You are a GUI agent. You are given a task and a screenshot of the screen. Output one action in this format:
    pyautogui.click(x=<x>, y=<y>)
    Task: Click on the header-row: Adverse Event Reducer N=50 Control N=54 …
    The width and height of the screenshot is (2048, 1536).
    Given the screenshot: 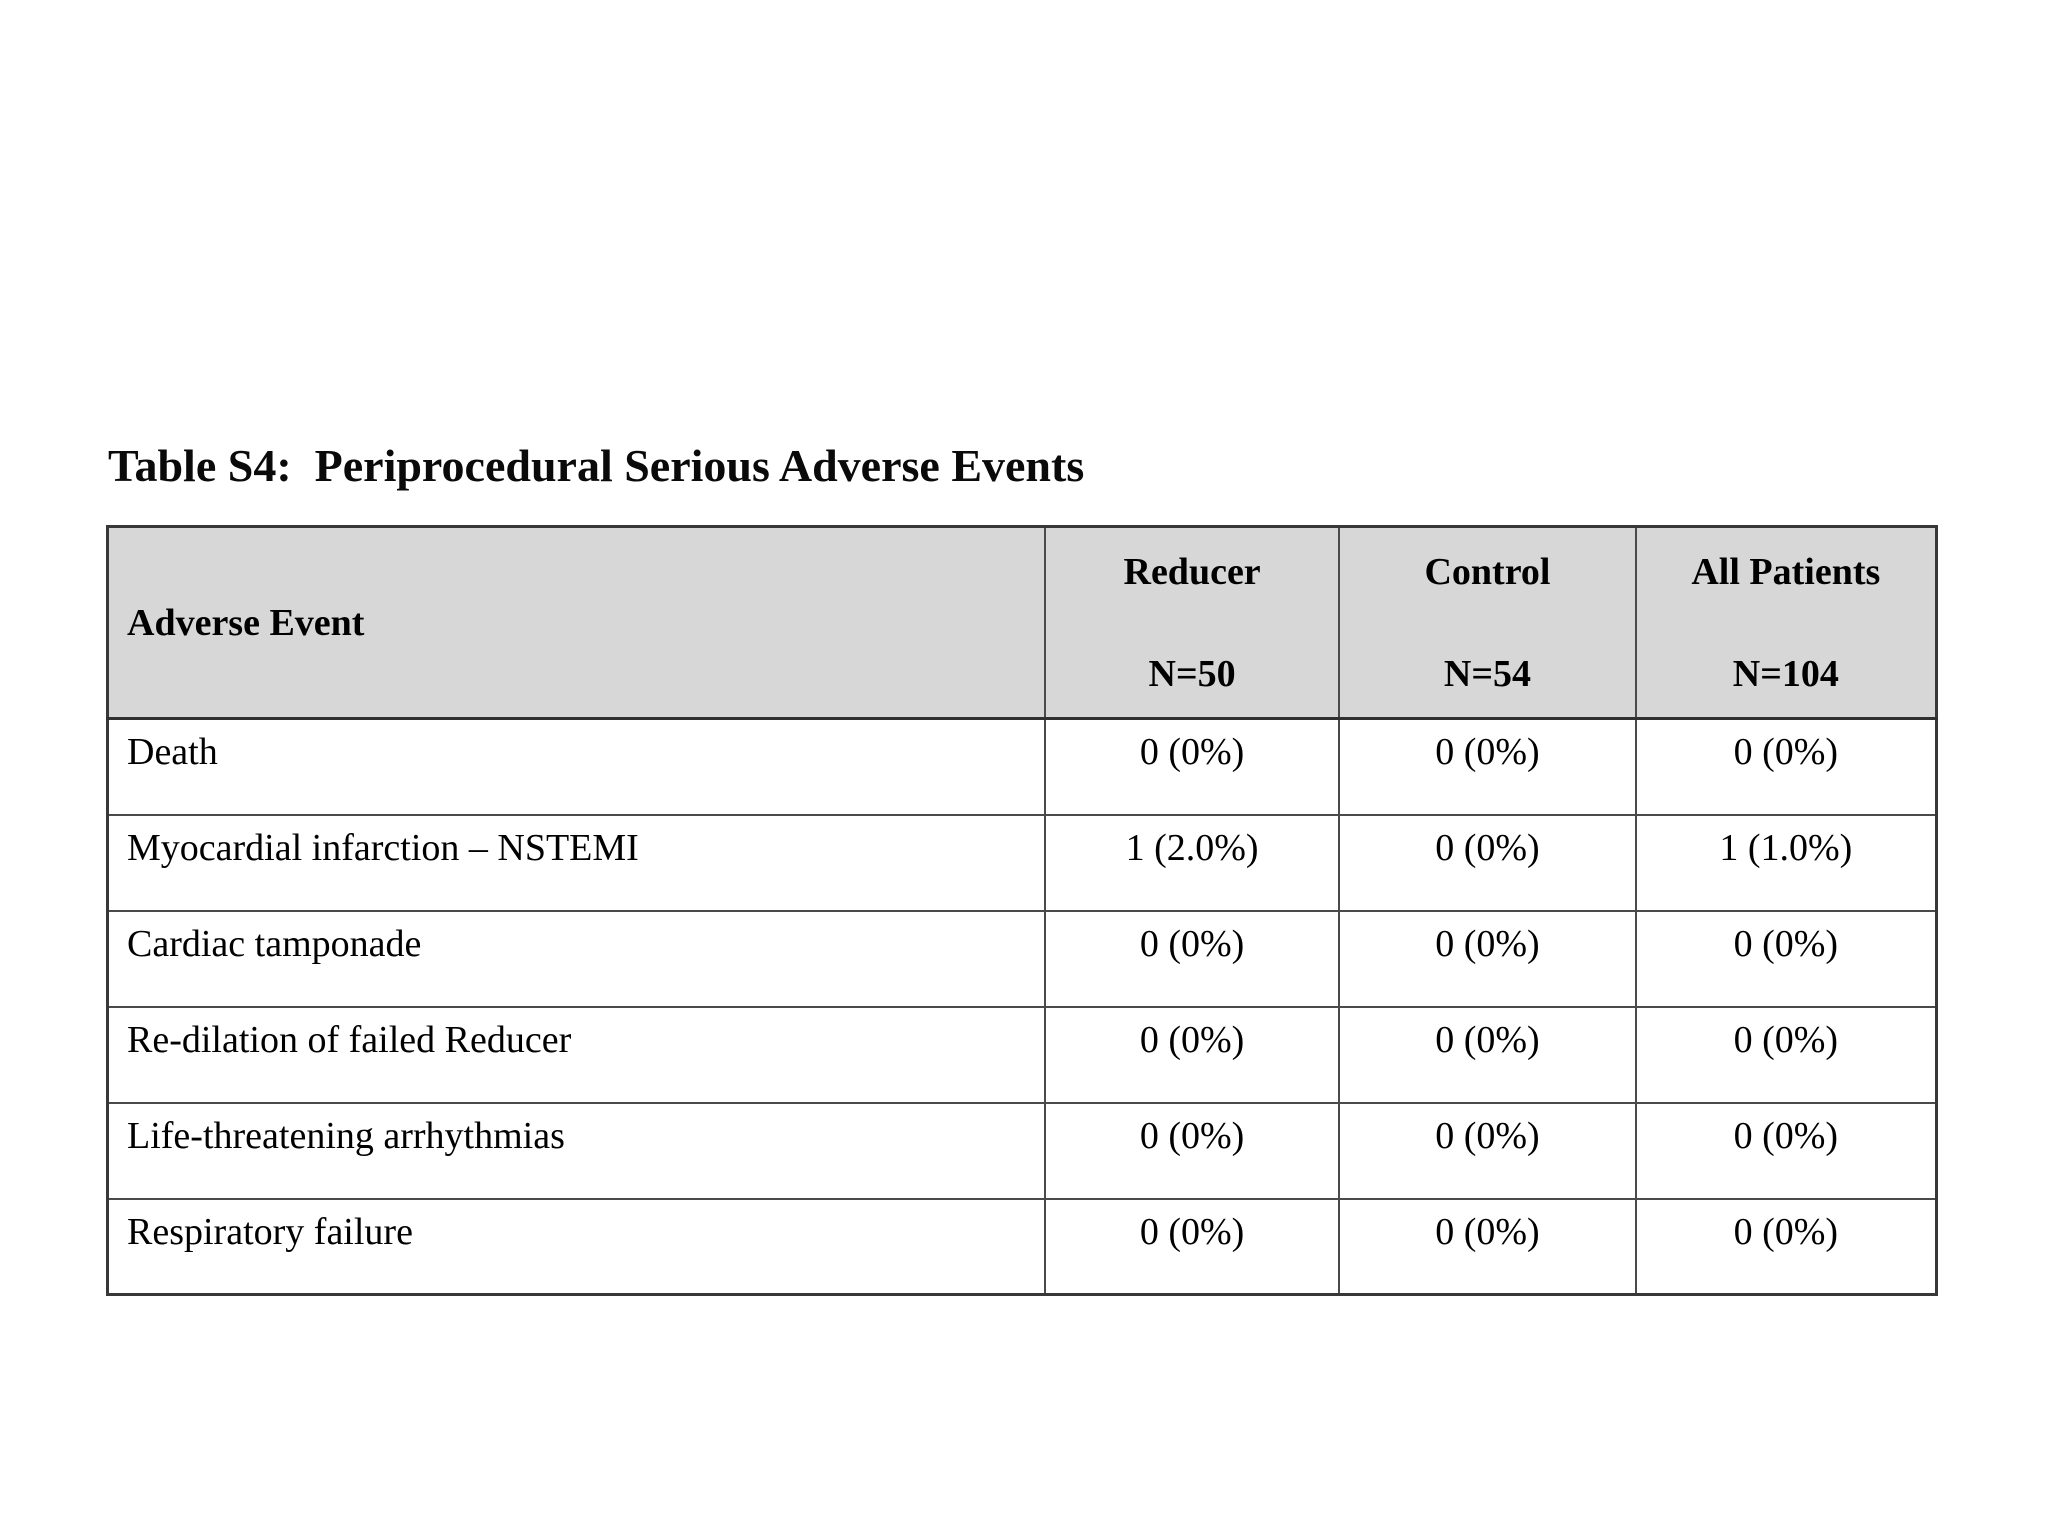 What is the action you would take?
    pyautogui.click(x=1022, y=622)
    